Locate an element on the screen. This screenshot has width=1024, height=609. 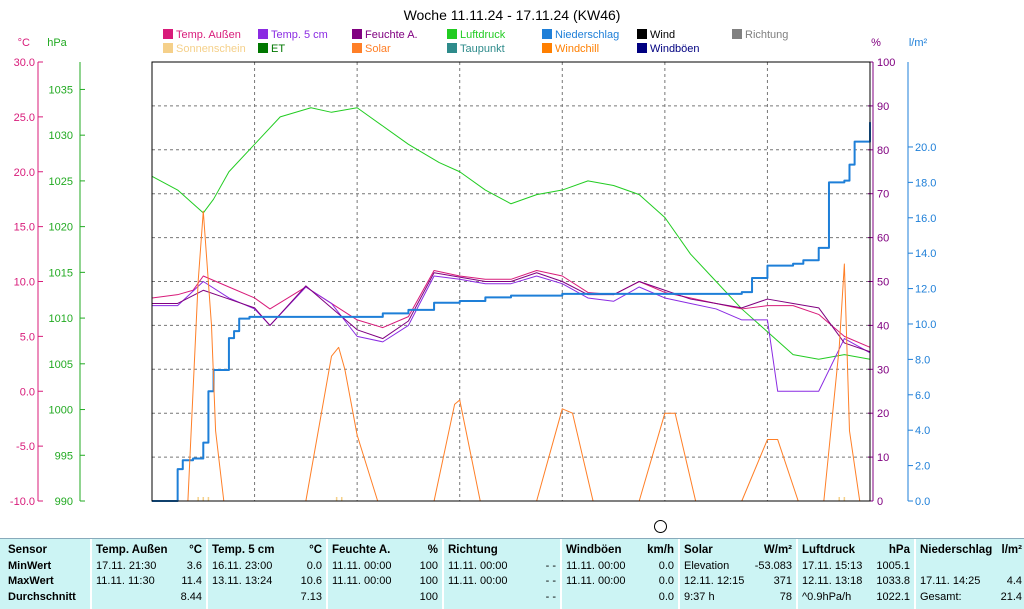
stats-min-value: - - is located at coordinates (550, 566).